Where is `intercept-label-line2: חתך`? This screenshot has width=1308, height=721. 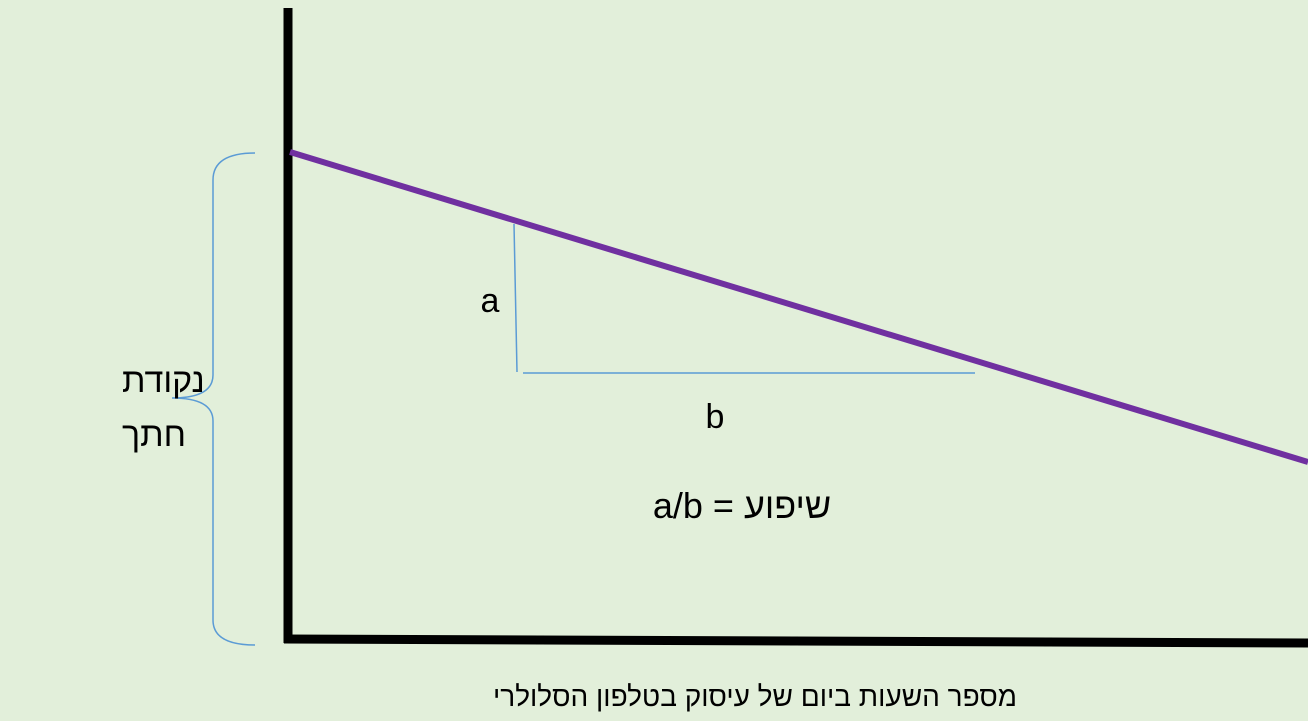 intercept-label-line2: חתך is located at coordinates (154, 435).